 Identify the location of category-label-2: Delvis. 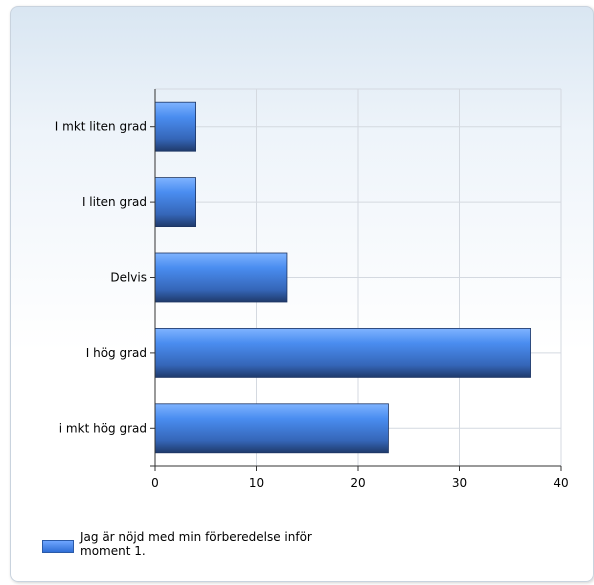
(128, 278).